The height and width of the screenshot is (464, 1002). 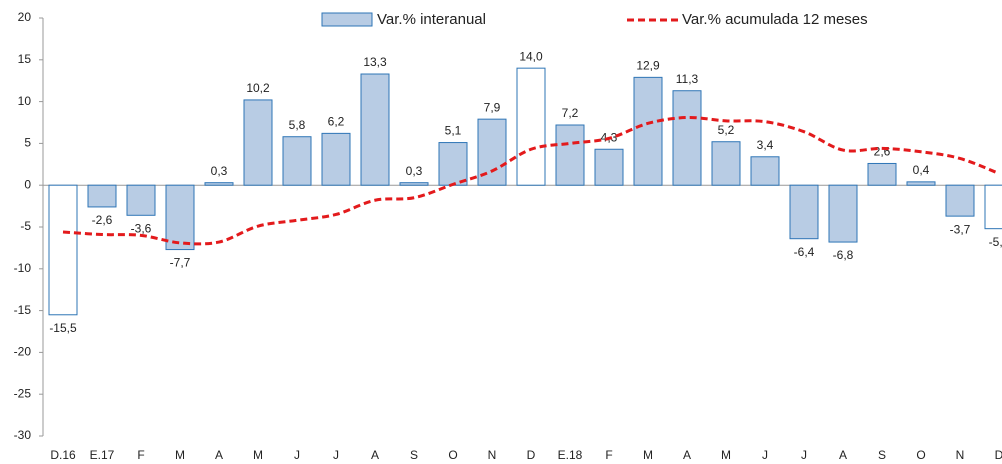 I want to click on y-tick-label: -30, so click(x=23, y=435).